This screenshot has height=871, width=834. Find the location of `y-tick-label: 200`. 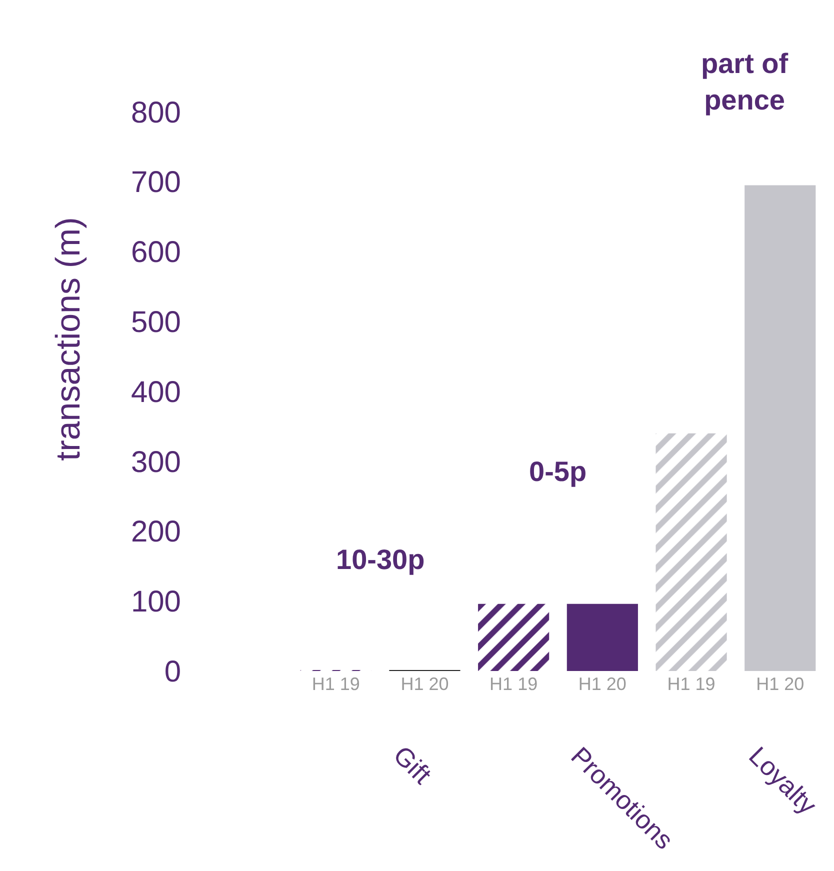

y-tick-label: 200 is located at coordinates (155, 532).